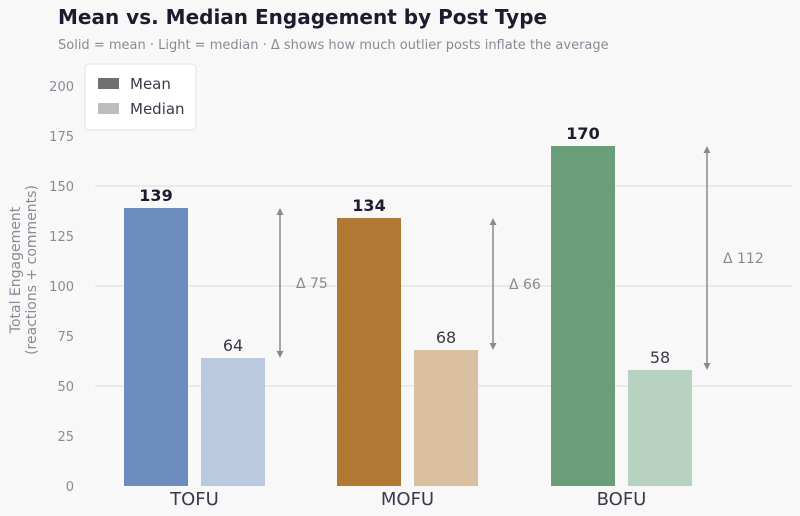 The height and width of the screenshot is (516, 800). Describe the element at coordinates (70, 487) in the screenshot. I see `y-tick-label: 0` at that location.